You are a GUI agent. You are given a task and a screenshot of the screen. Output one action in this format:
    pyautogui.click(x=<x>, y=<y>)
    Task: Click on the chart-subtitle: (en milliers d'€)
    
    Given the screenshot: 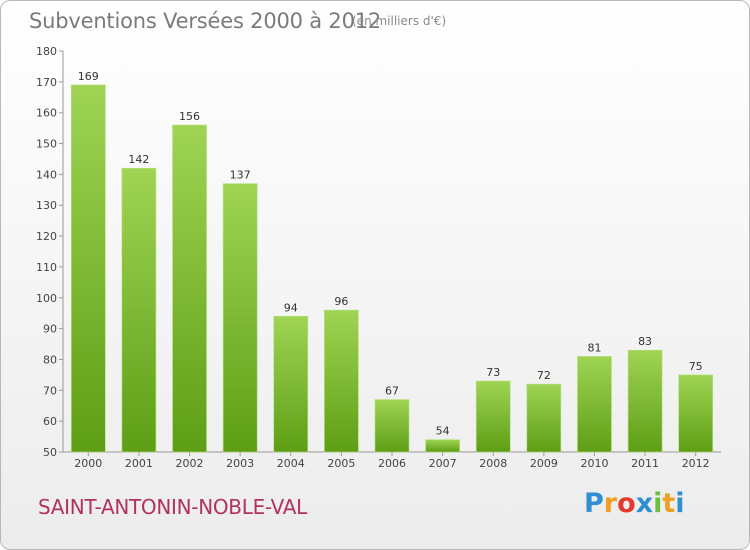 What is the action you would take?
    pyautogui.click(x=399, y=21)
    